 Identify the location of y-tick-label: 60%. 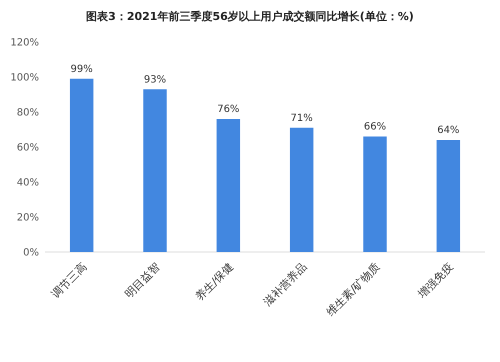
(27, 148).